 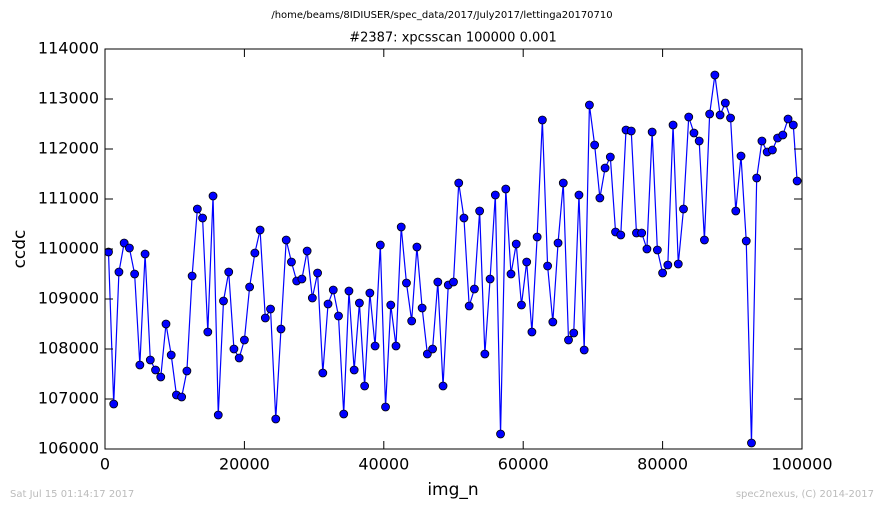 What do you see at coordinates (452, 490) in the screenshot?
I see `x-axis-label: img_n` at bounding box center [452, 490].